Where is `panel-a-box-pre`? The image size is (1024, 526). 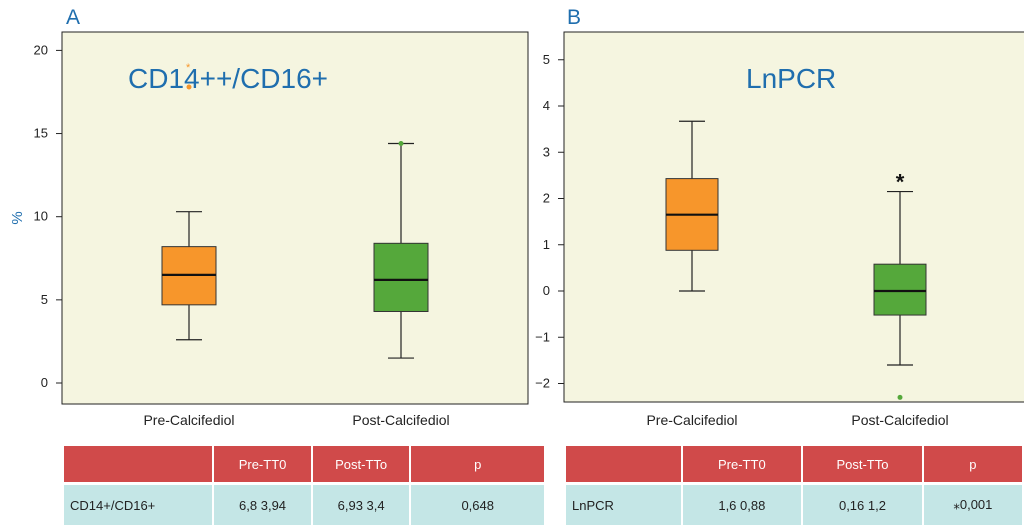
panel-a-box-pre is located at coordinates (189, 212).